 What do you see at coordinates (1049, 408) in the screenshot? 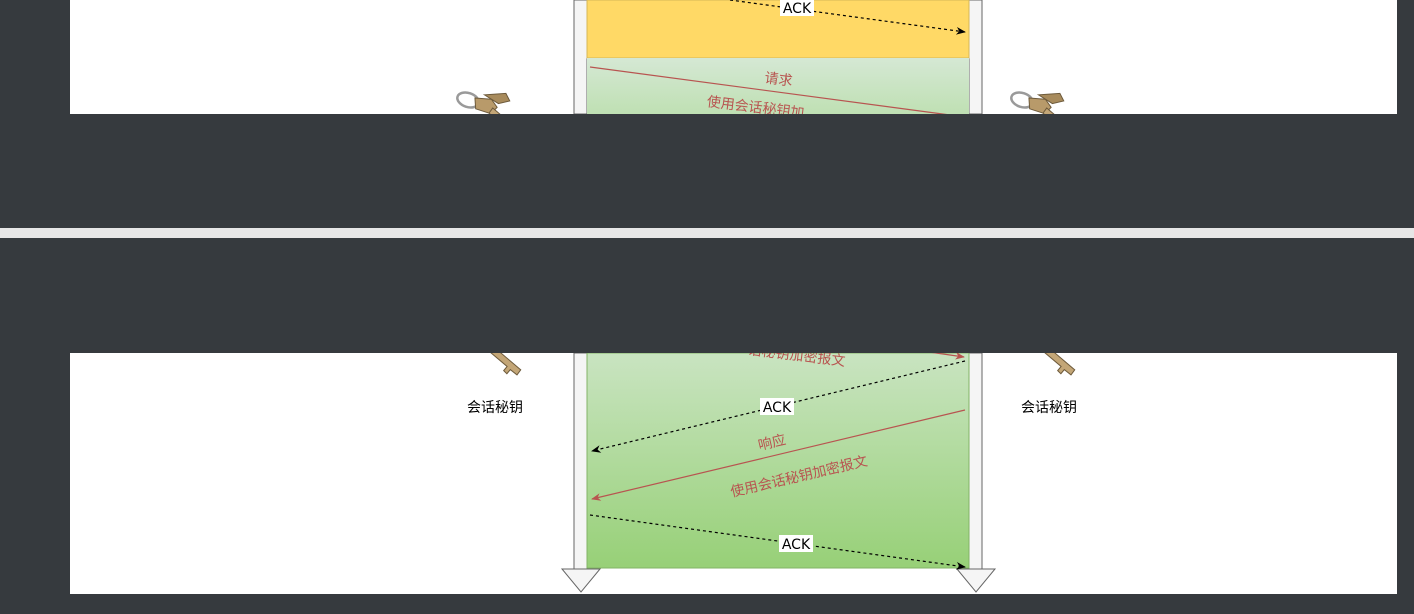
I see `right-key-caption: 会话秘钥` at bounding box center [1049, 408].